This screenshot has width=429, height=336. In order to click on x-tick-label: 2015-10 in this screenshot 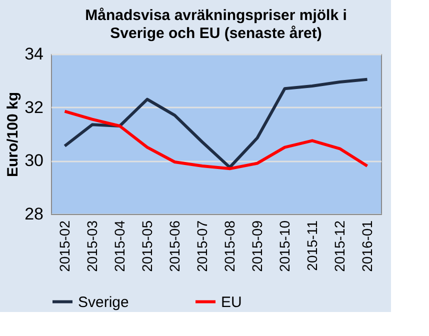, I will do `click(284, 246)`.